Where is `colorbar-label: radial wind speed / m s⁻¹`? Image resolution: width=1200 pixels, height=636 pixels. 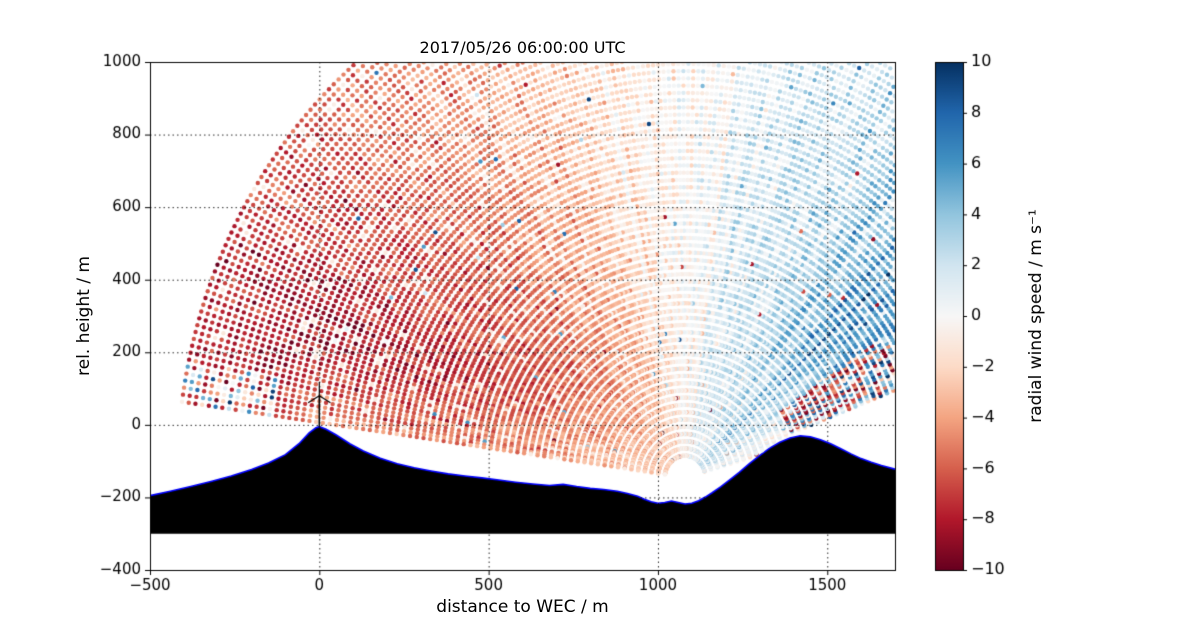
colorbar-label: radial wind speed / m s⁻¹ is located at coordinates (1036, 316).